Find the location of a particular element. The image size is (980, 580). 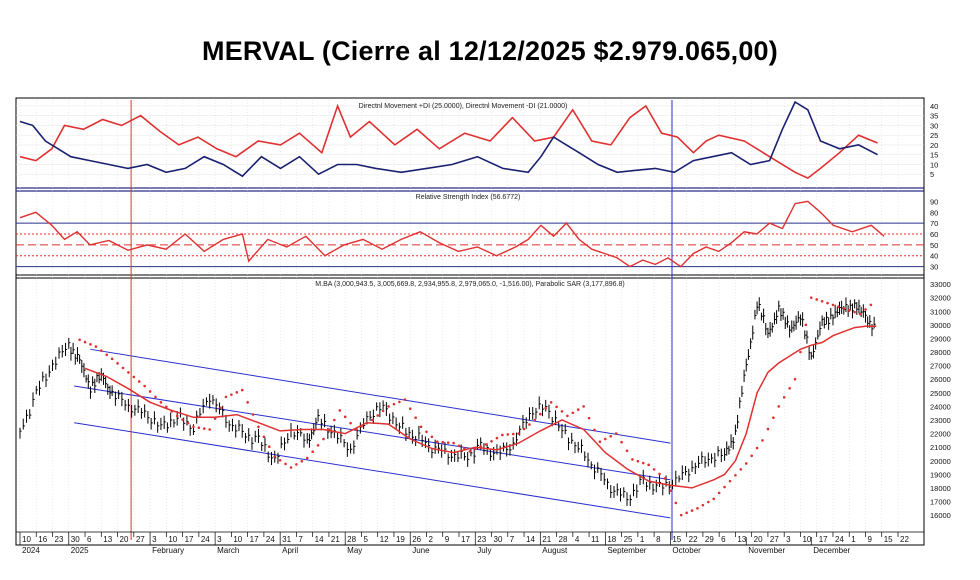

x-tick-label: 12 is located at coordinates (384, 539).